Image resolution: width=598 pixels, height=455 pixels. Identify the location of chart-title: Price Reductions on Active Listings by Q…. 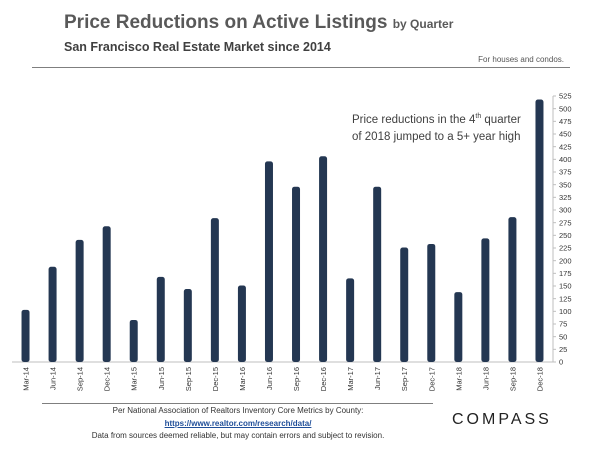
(258, 23).